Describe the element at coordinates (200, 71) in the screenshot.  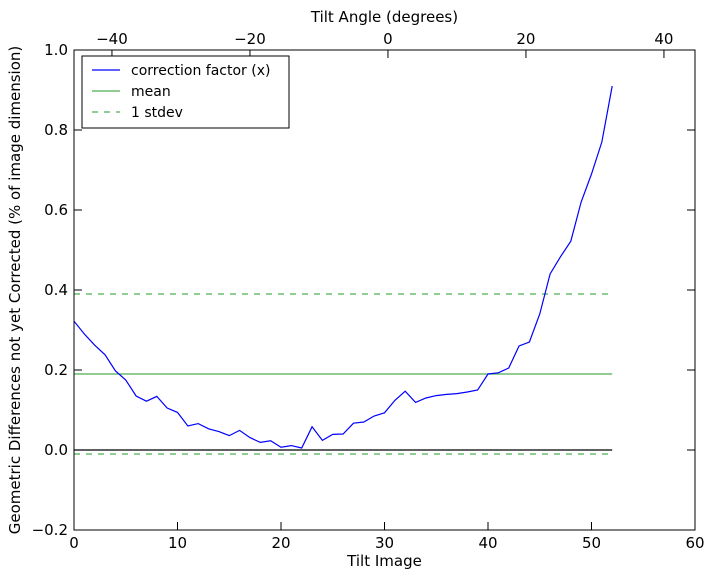
I see `legend-label: correction factor (x)` at that location.